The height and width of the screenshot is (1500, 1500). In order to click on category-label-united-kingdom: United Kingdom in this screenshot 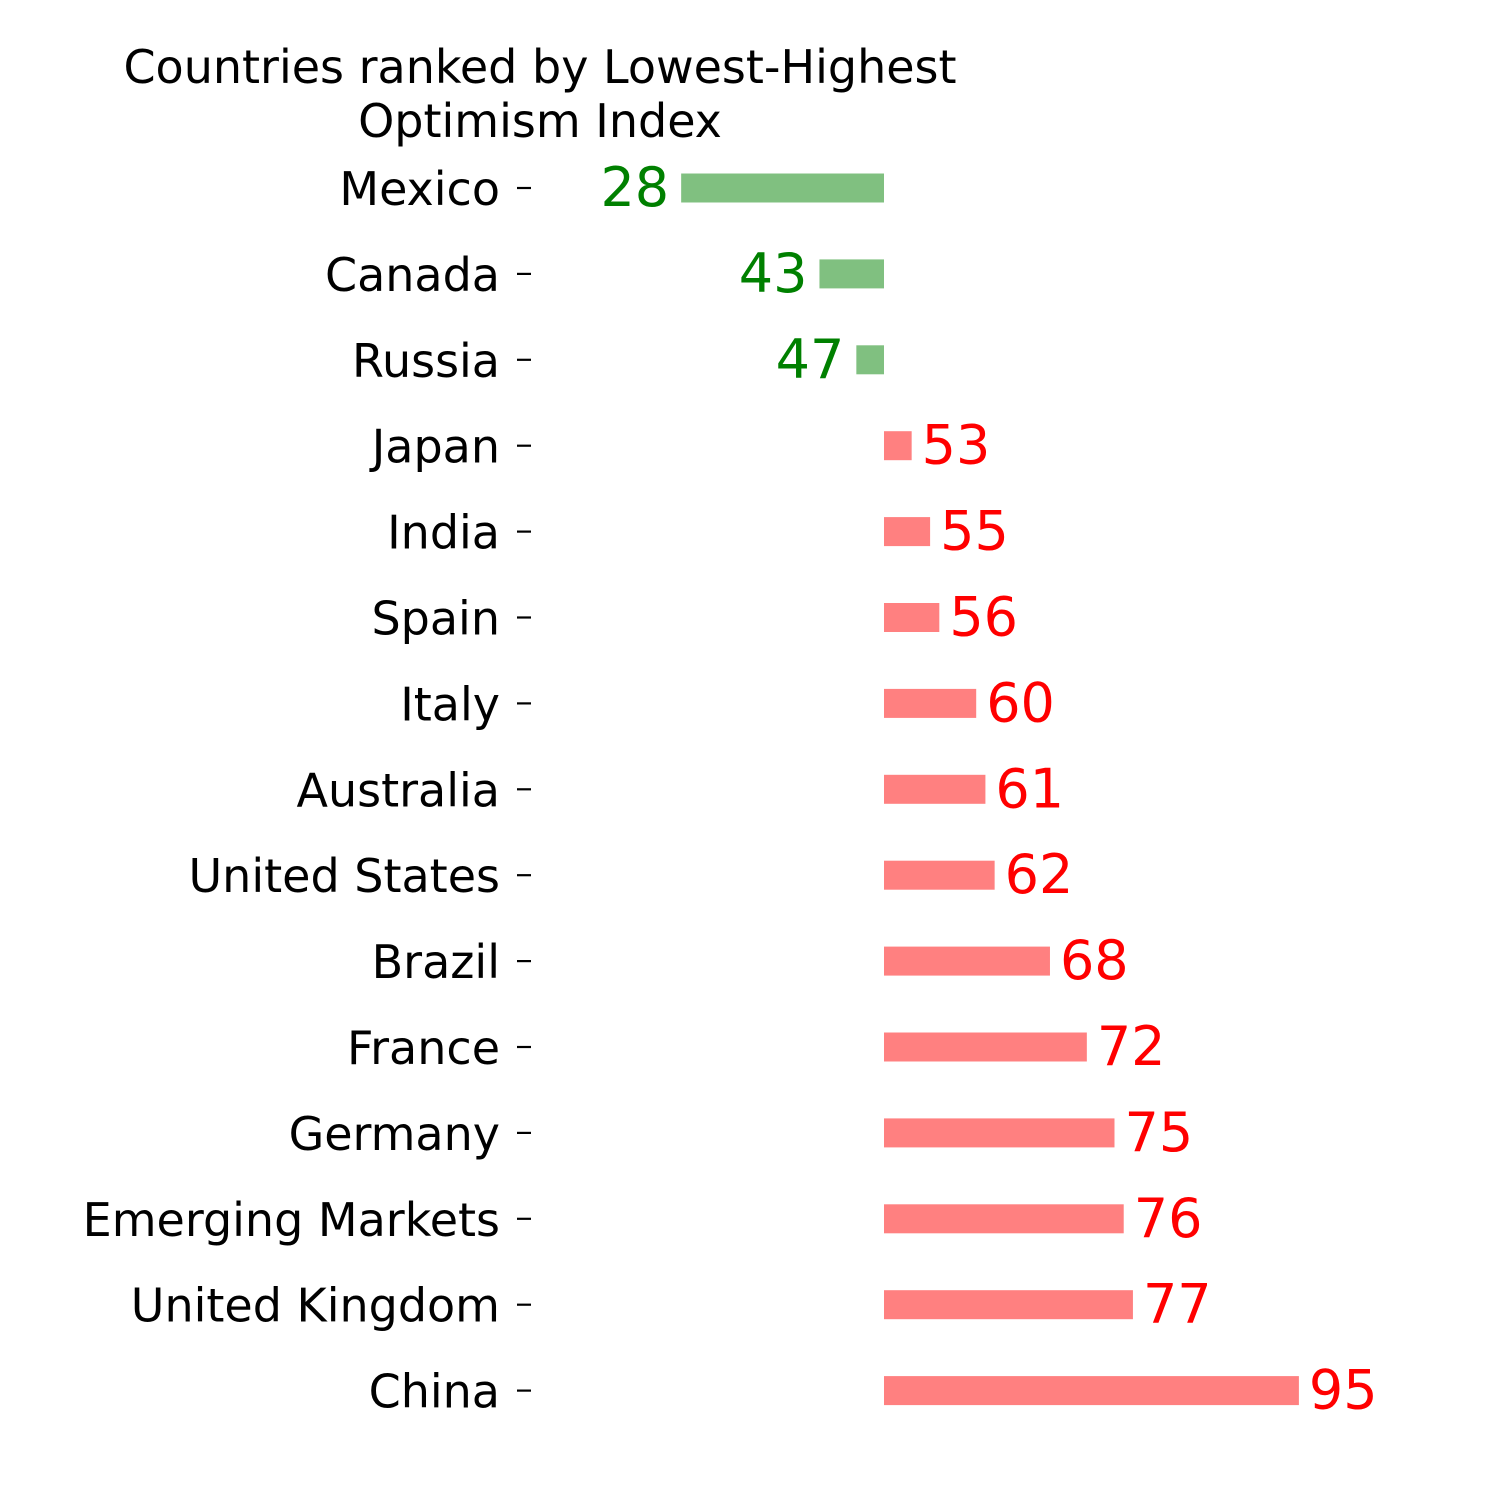, I will do `click(315, 1306)`.